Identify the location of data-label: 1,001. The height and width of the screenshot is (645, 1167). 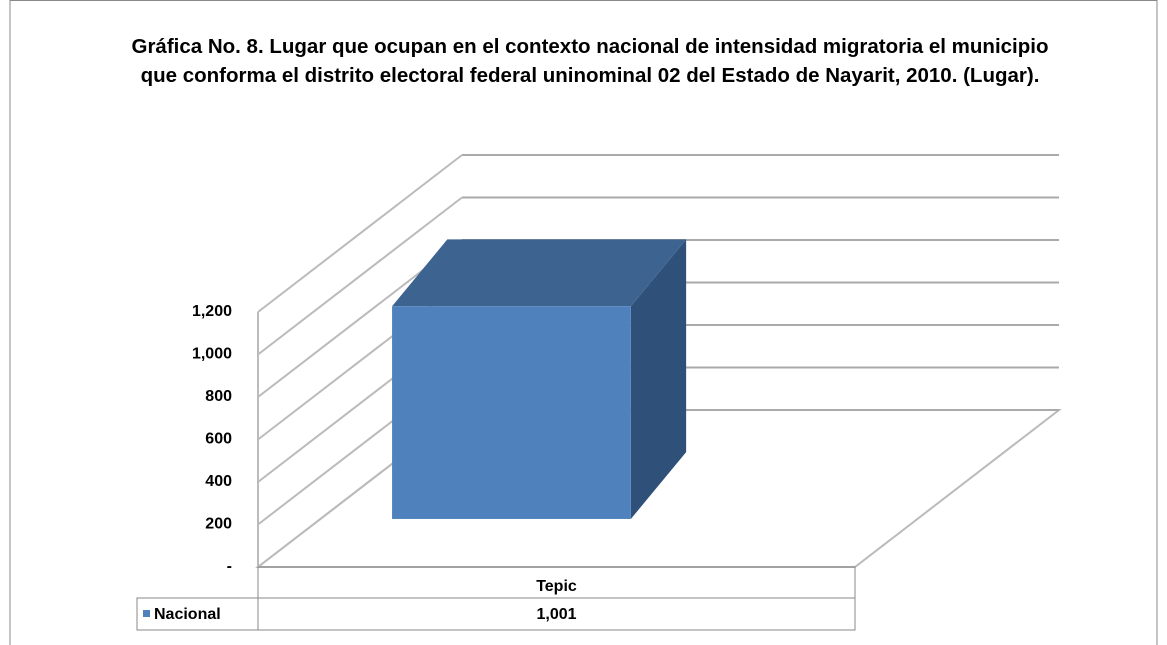
(556, 614).